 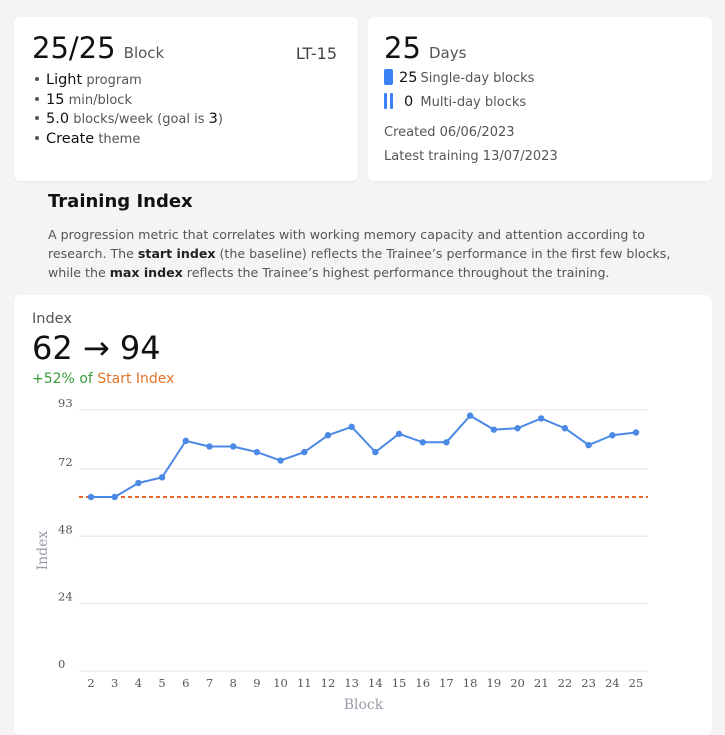 What do you see at coordinates (176, 253) in the screenshot?
I see `start-index-term: start index` at bounding box center [176, 253].